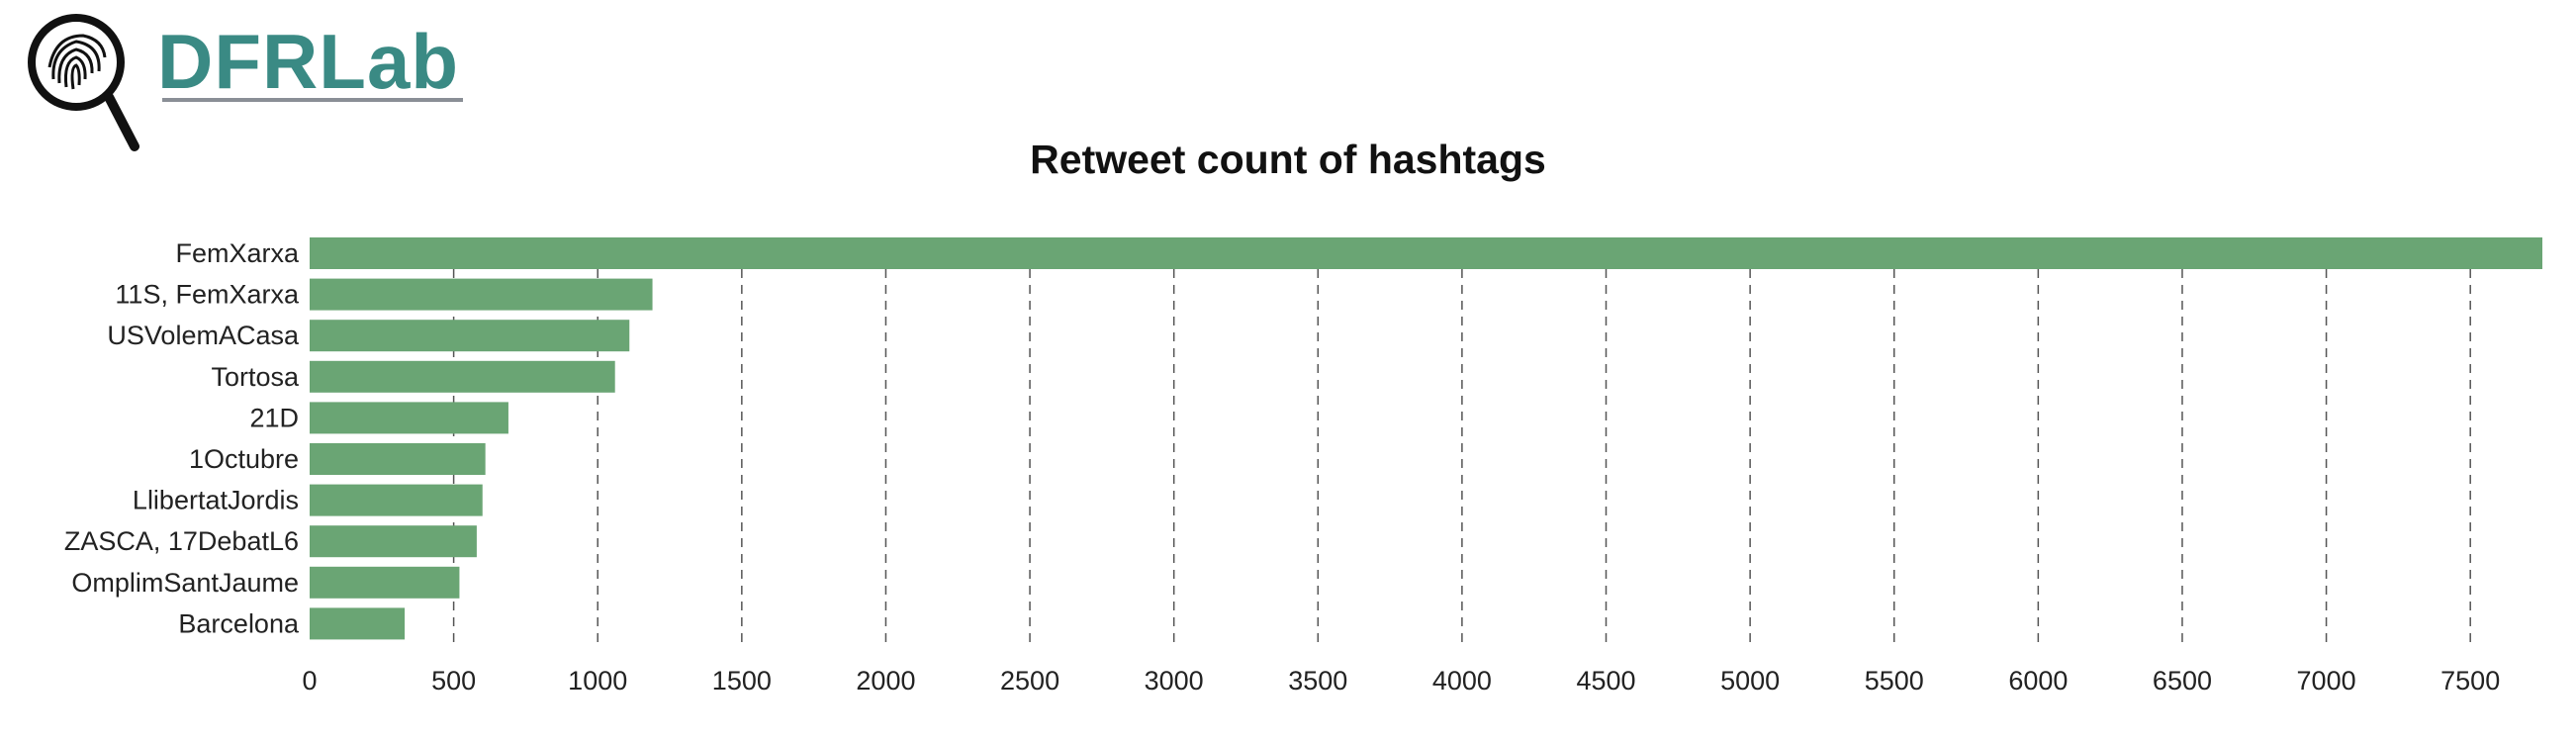 The width and height of the screenshot is (2576, 742). Describe the element at coordinates (598, 681) in the screenshot. I see `x-tick-label-1000: 1000` at that location.